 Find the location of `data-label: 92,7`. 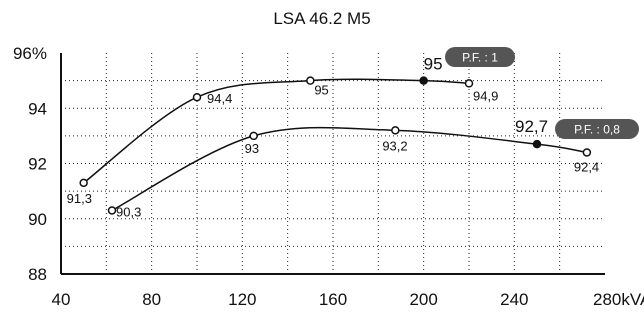

data-label: 92,7 is located at coordinates (531, 126).